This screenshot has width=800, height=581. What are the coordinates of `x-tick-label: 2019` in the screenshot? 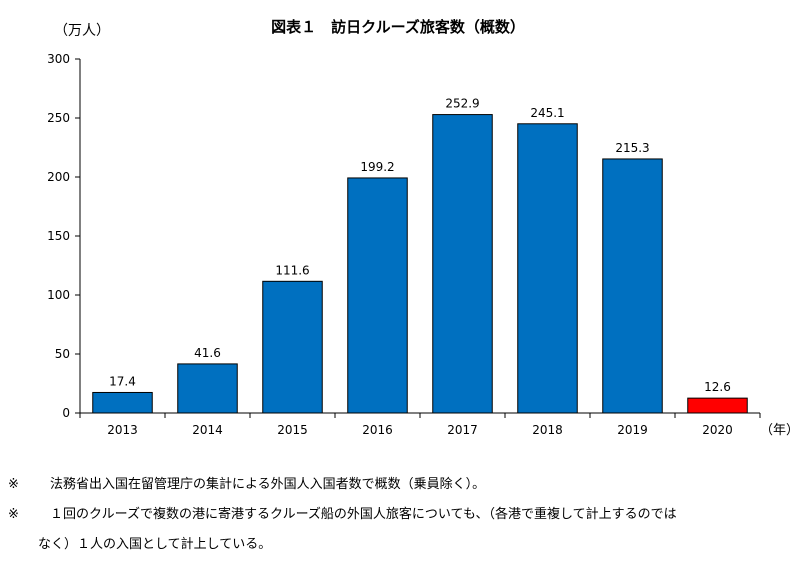 It's located at (632, 430).